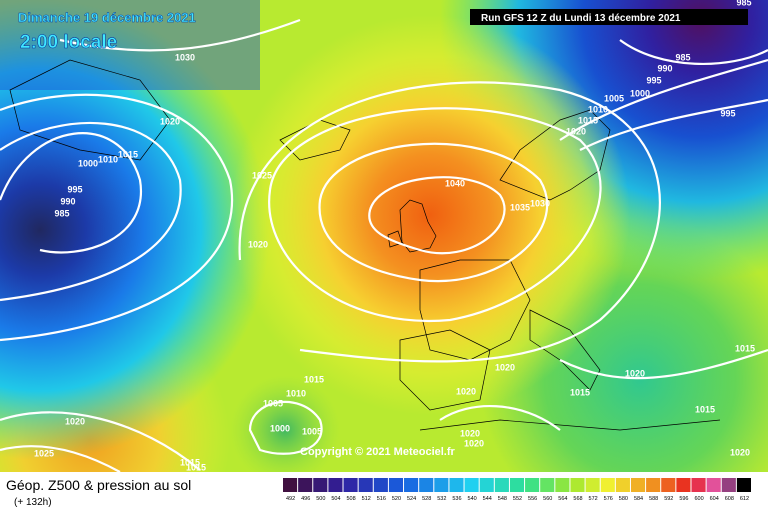 Image resolution: width=768 pixels, height=512 pixels. Describe the element at coordinates (623, 499) in the screenshot. I see `scale-label: 580` at that location.